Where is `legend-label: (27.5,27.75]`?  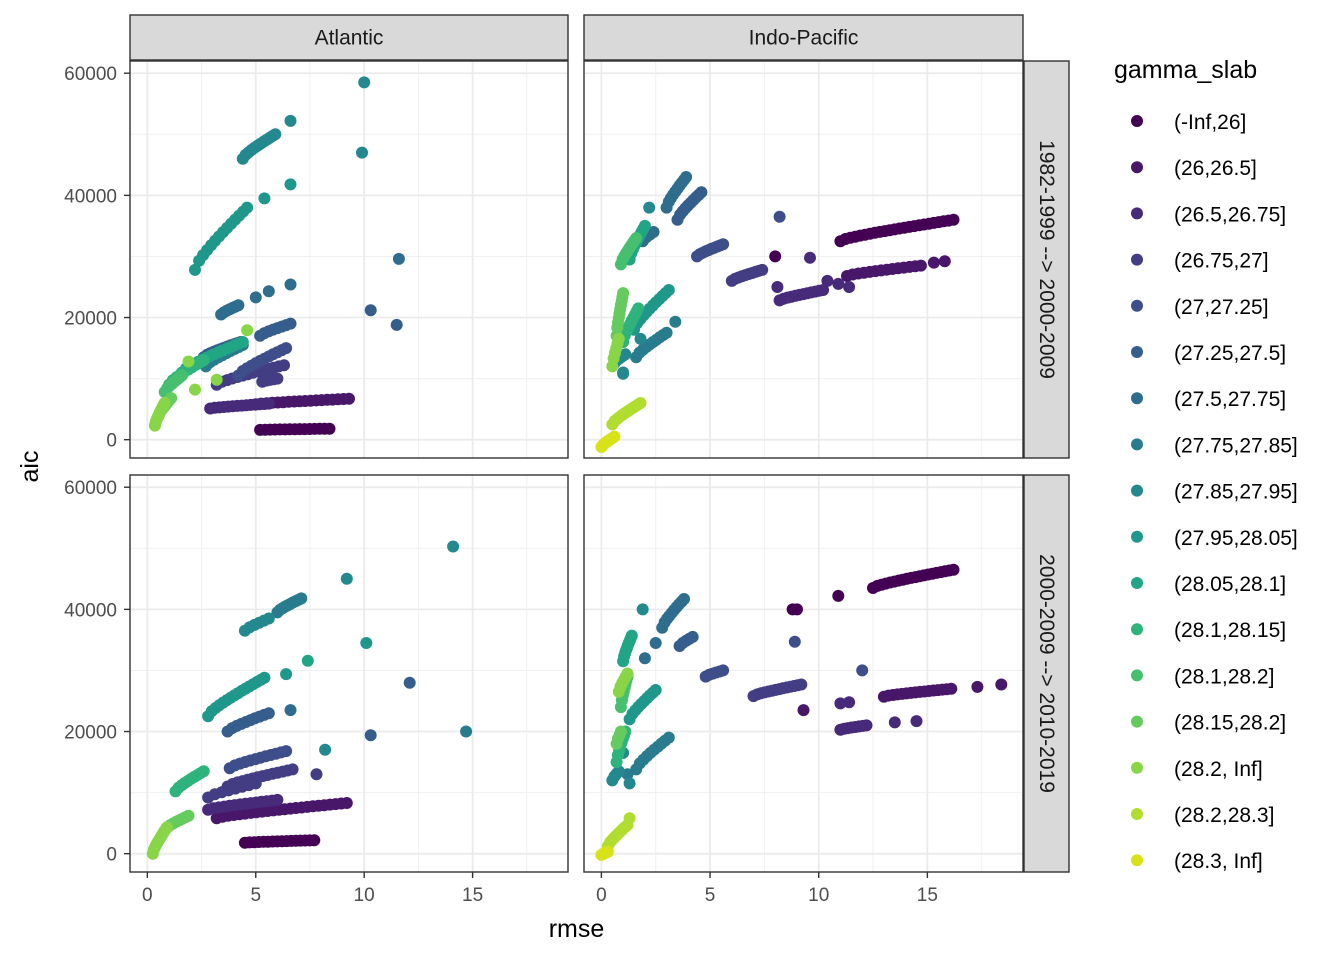
legend-label: (27.5,27.75] is located at coordinates (1230, 399).